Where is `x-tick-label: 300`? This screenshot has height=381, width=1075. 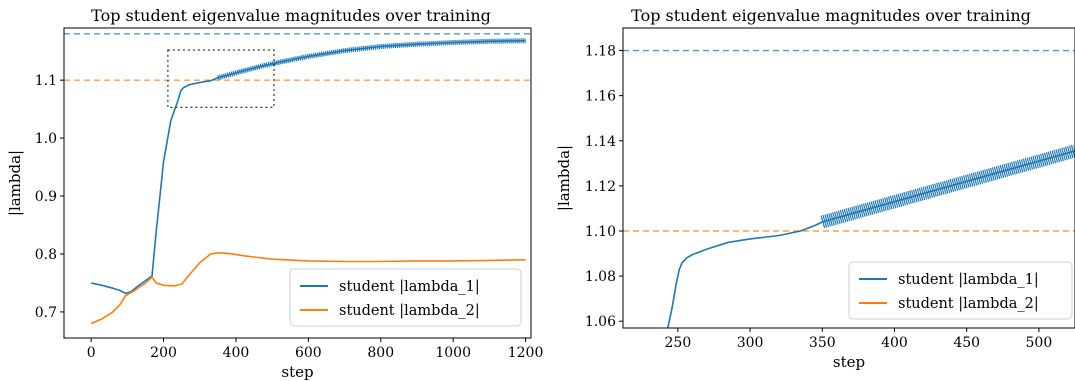
x-tick-label: 300 is located at coordinates (750, 343).